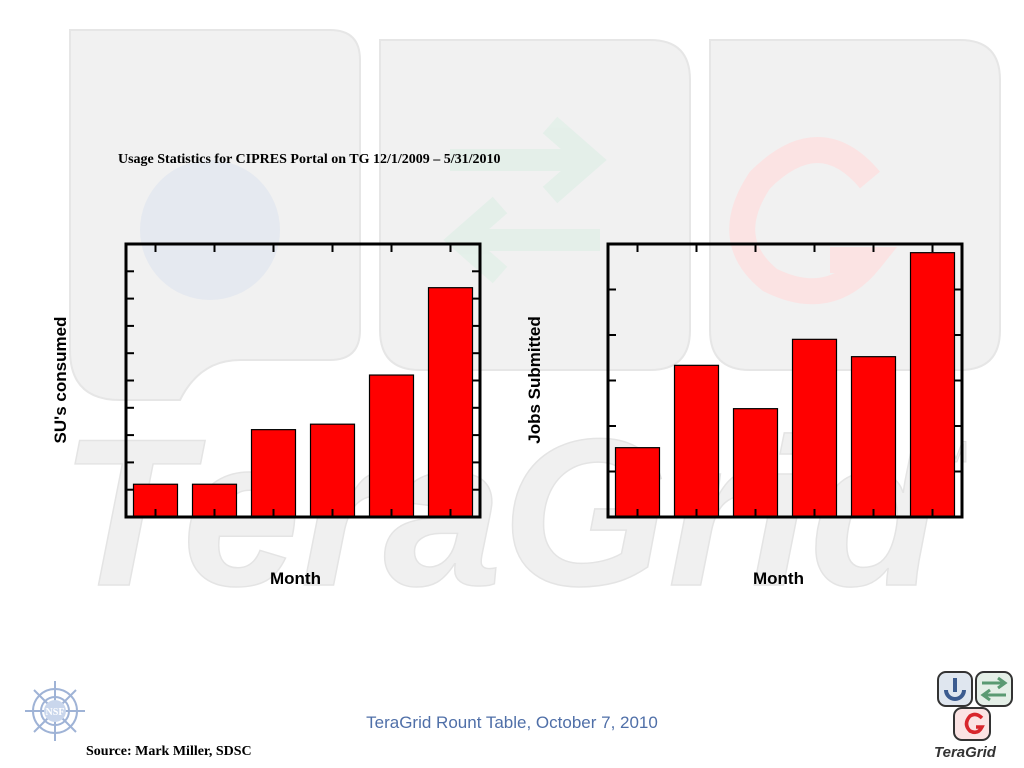 This screenshot has width=1024, height=768. I want to click on watermark-arrow-right-icon, so click(528, 160).